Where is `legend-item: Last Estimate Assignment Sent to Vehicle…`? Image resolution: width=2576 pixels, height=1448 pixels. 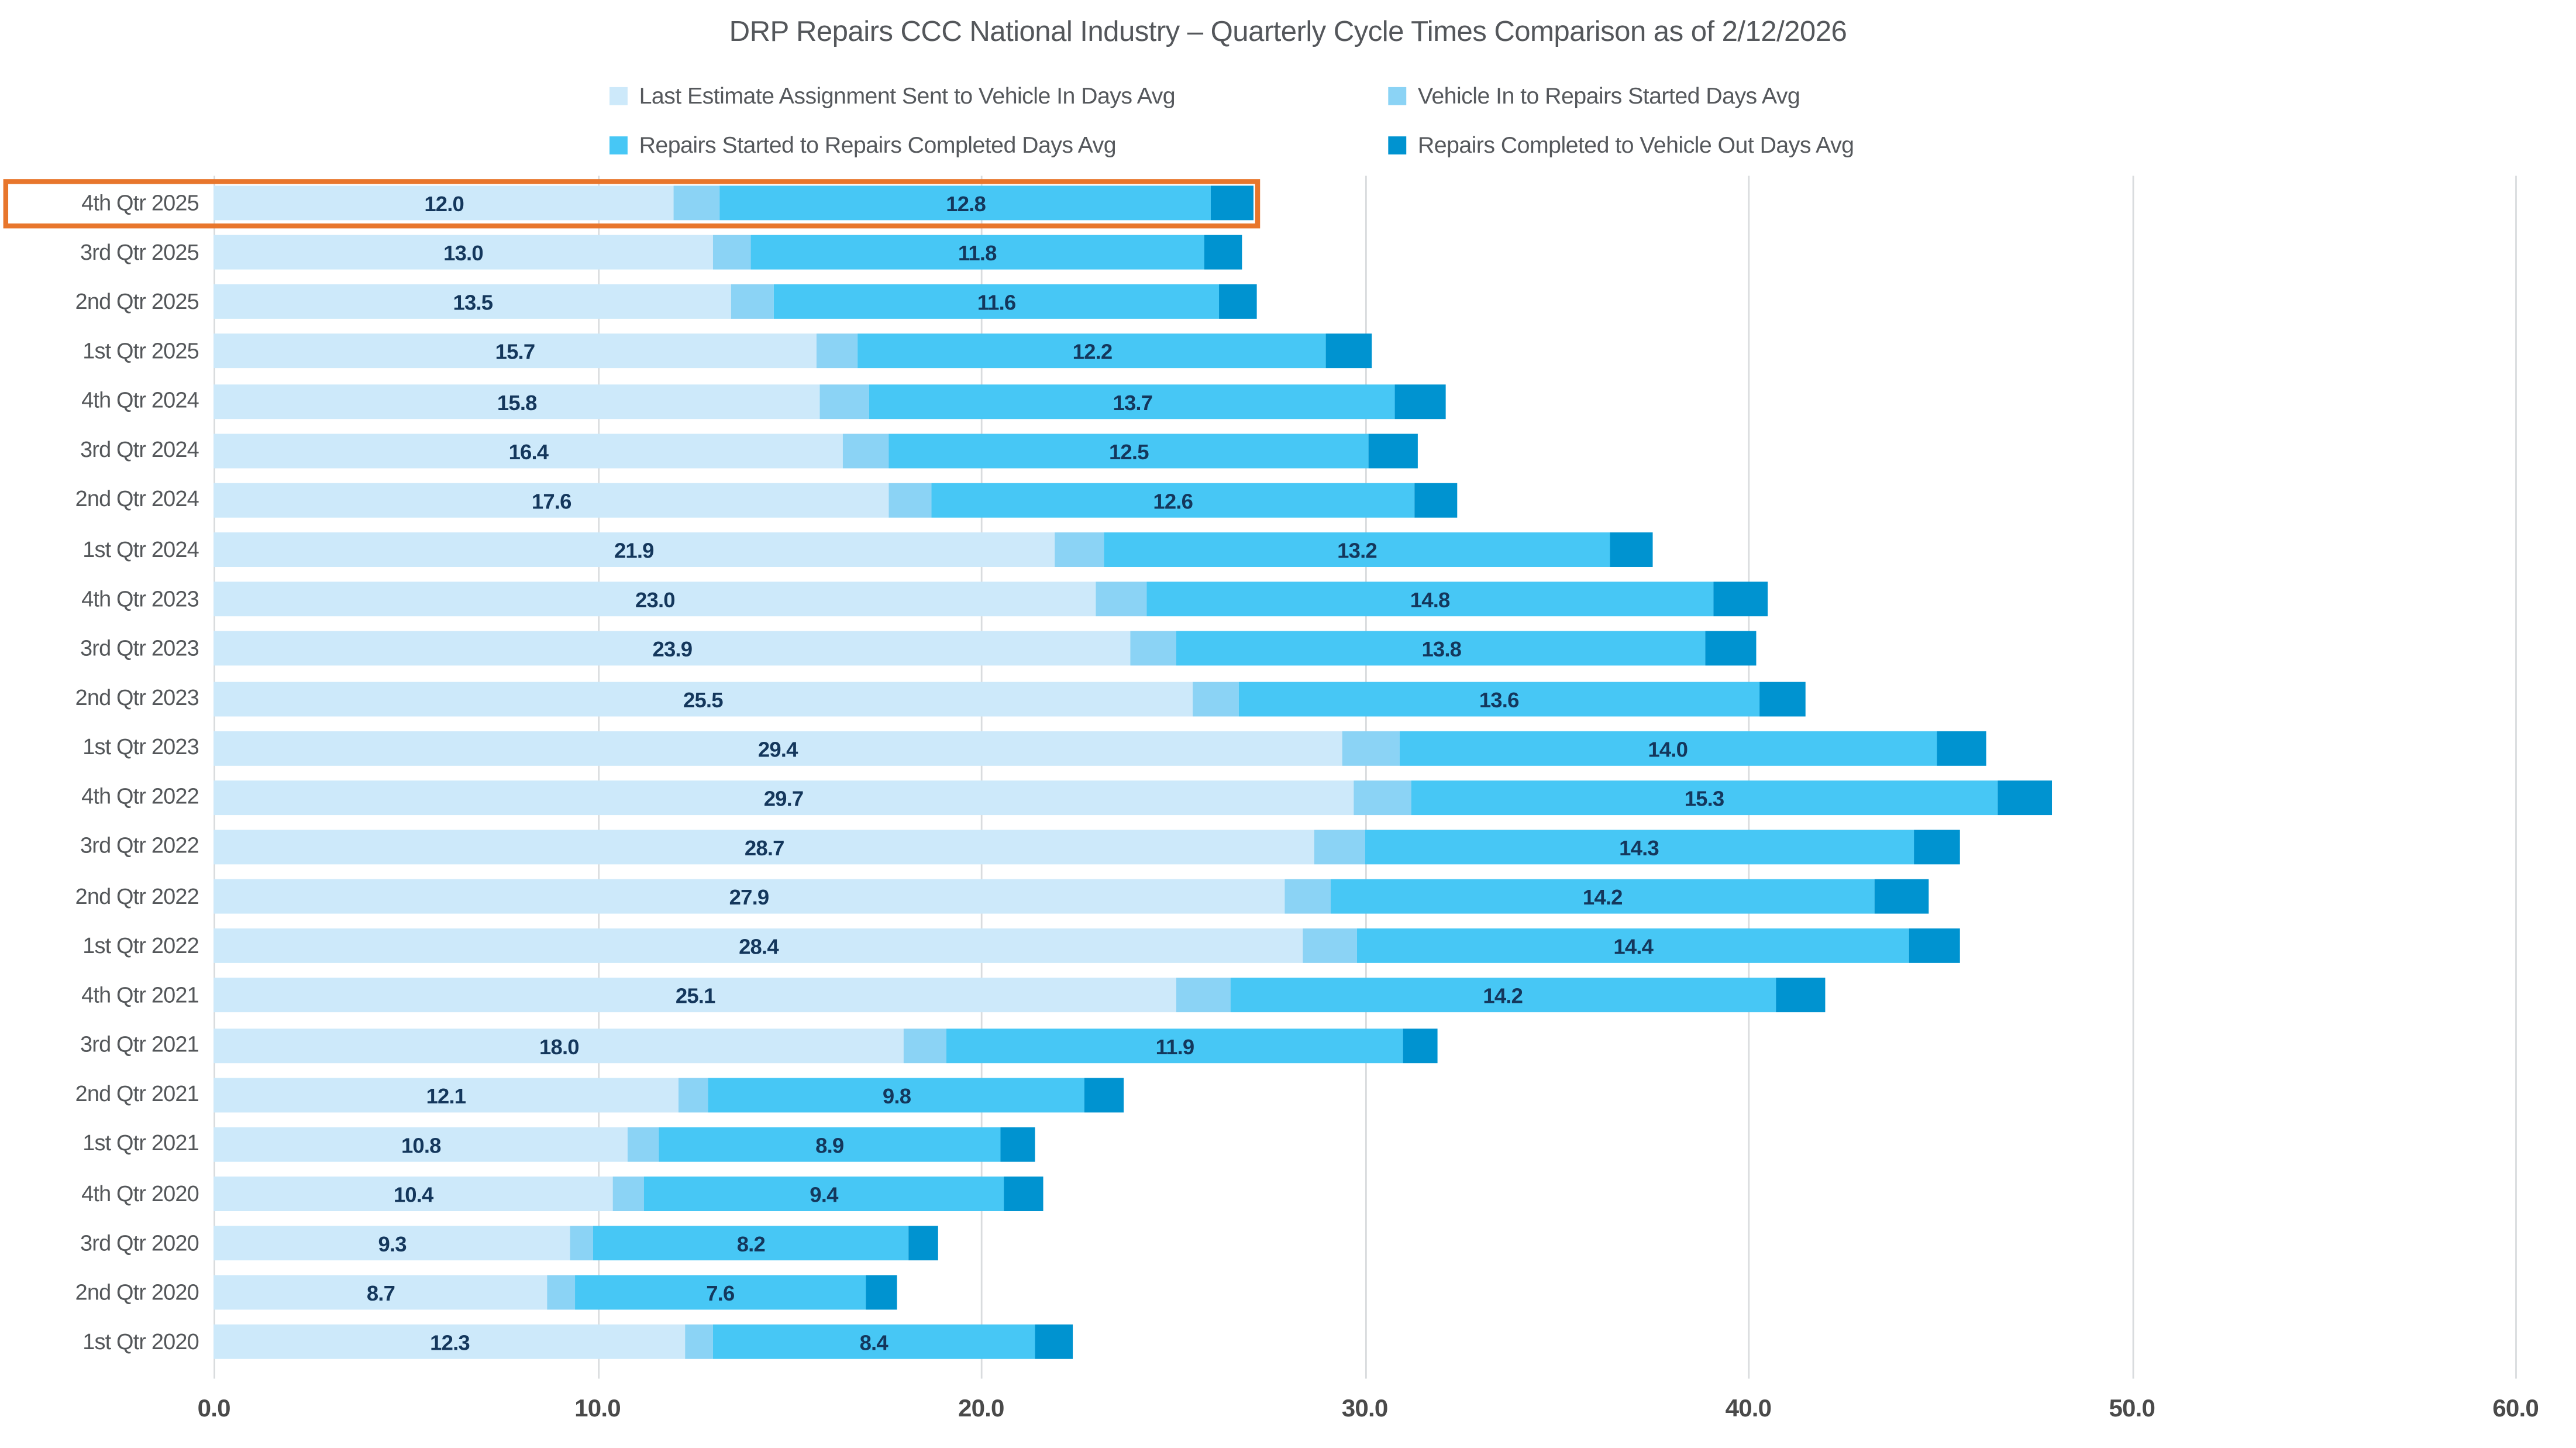
legend-item: Last Estimate Assignment Sent to Vehicle… is located at coordinates (892, 96).